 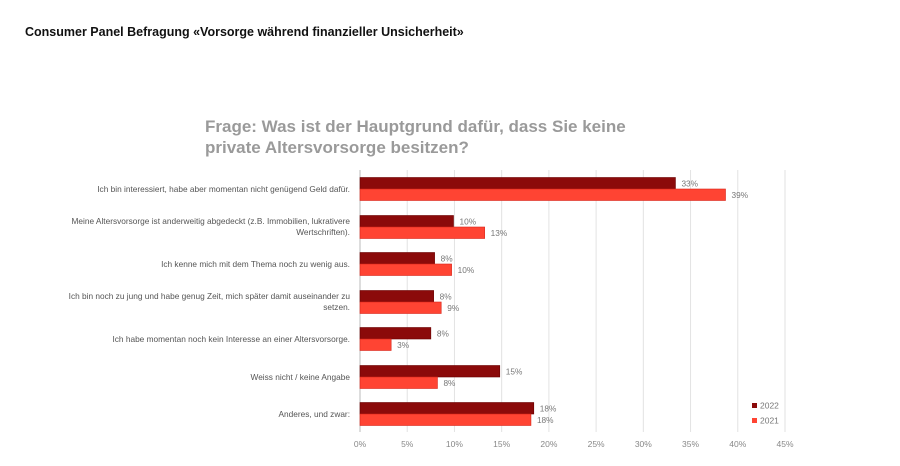 What do you see at coordinates (514, 371) in the screenshot?
I see `data-label: 15%` at bounding box center [514, 371].